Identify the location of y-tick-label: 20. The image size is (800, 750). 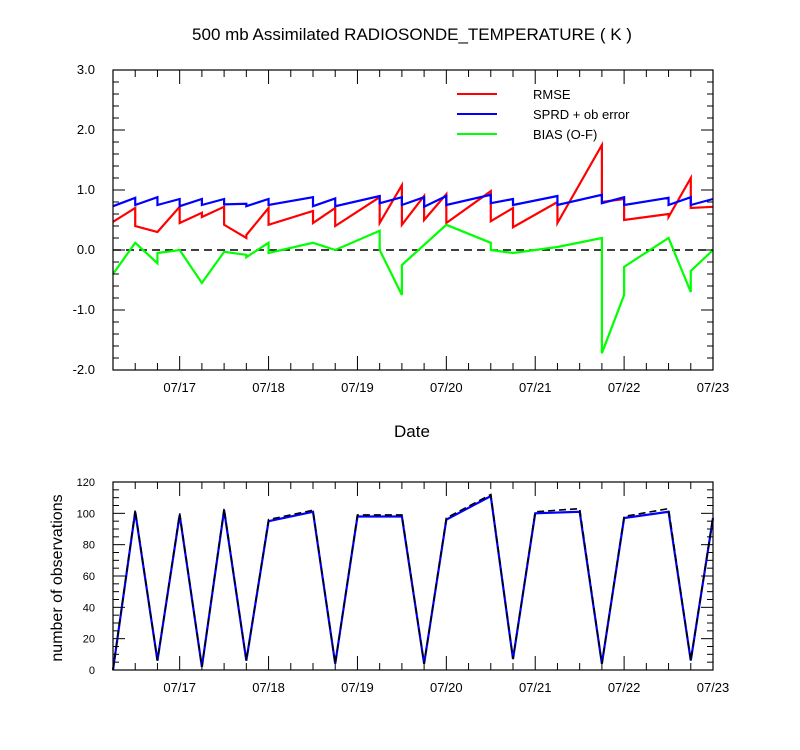
(89, 640).